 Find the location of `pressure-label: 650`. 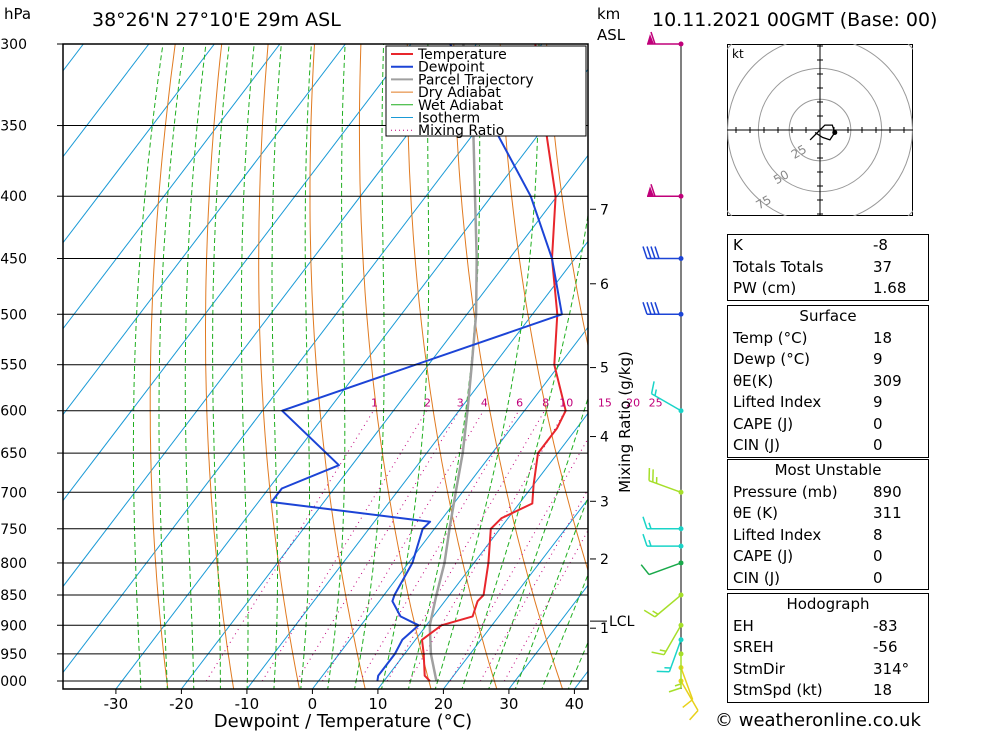

pressure-label: 650 is located at coordinates (13, 454).